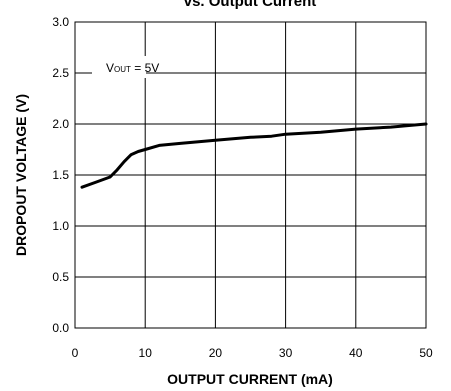 The image size is (451, 391). What do you see at coordinates (254, 155) in the screenshot?
I see `series-line` at bounding box center [254, 155].